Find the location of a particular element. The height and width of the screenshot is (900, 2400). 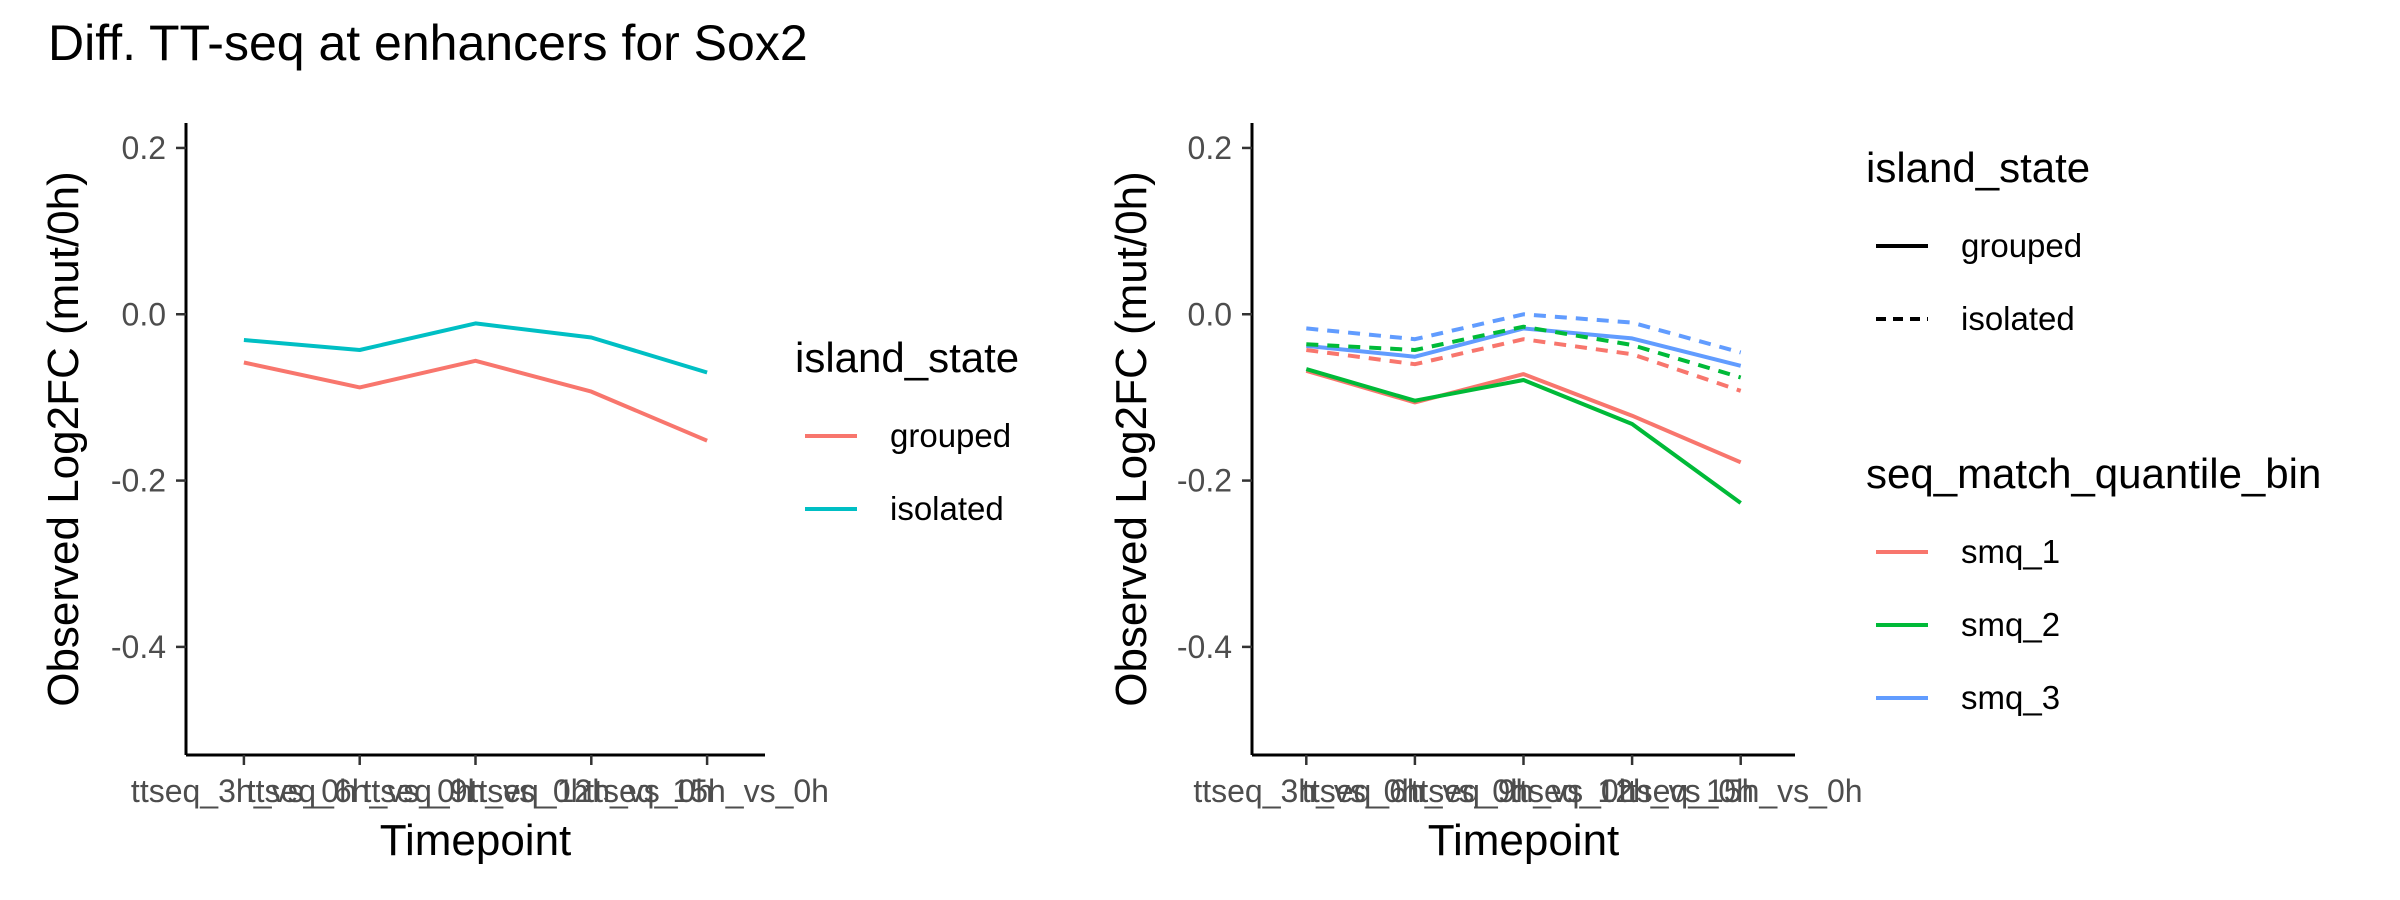

figure-title: Diff. TT-seq at enhancers for Sox2 is located at coordinates (428, 43).